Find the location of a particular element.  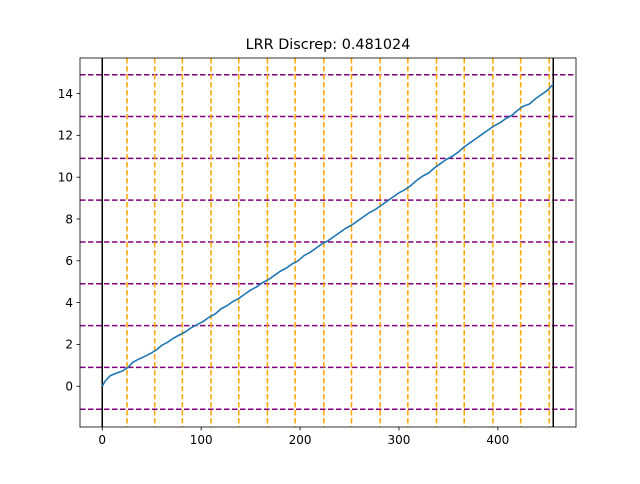

x-tick-label: 0 is located at coordinates (102, 440).